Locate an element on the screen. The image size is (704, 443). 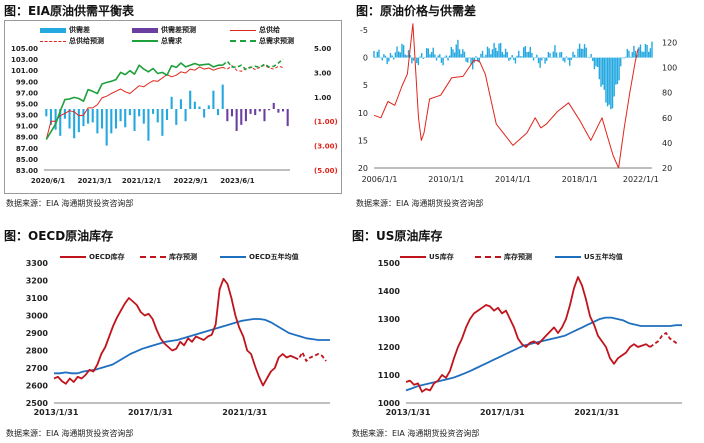
legend-gap-forecast: 供需差预测 is located at coordinates (164, 30).